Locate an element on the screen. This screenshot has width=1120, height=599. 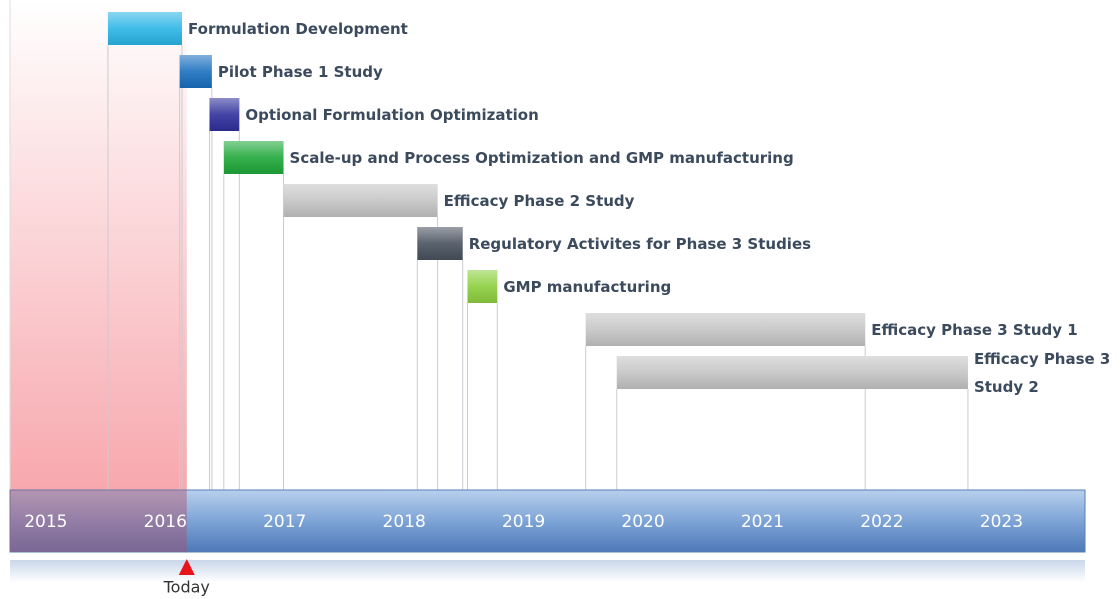
x-tick-label: 2023 is located at coordinates (1001, 522).